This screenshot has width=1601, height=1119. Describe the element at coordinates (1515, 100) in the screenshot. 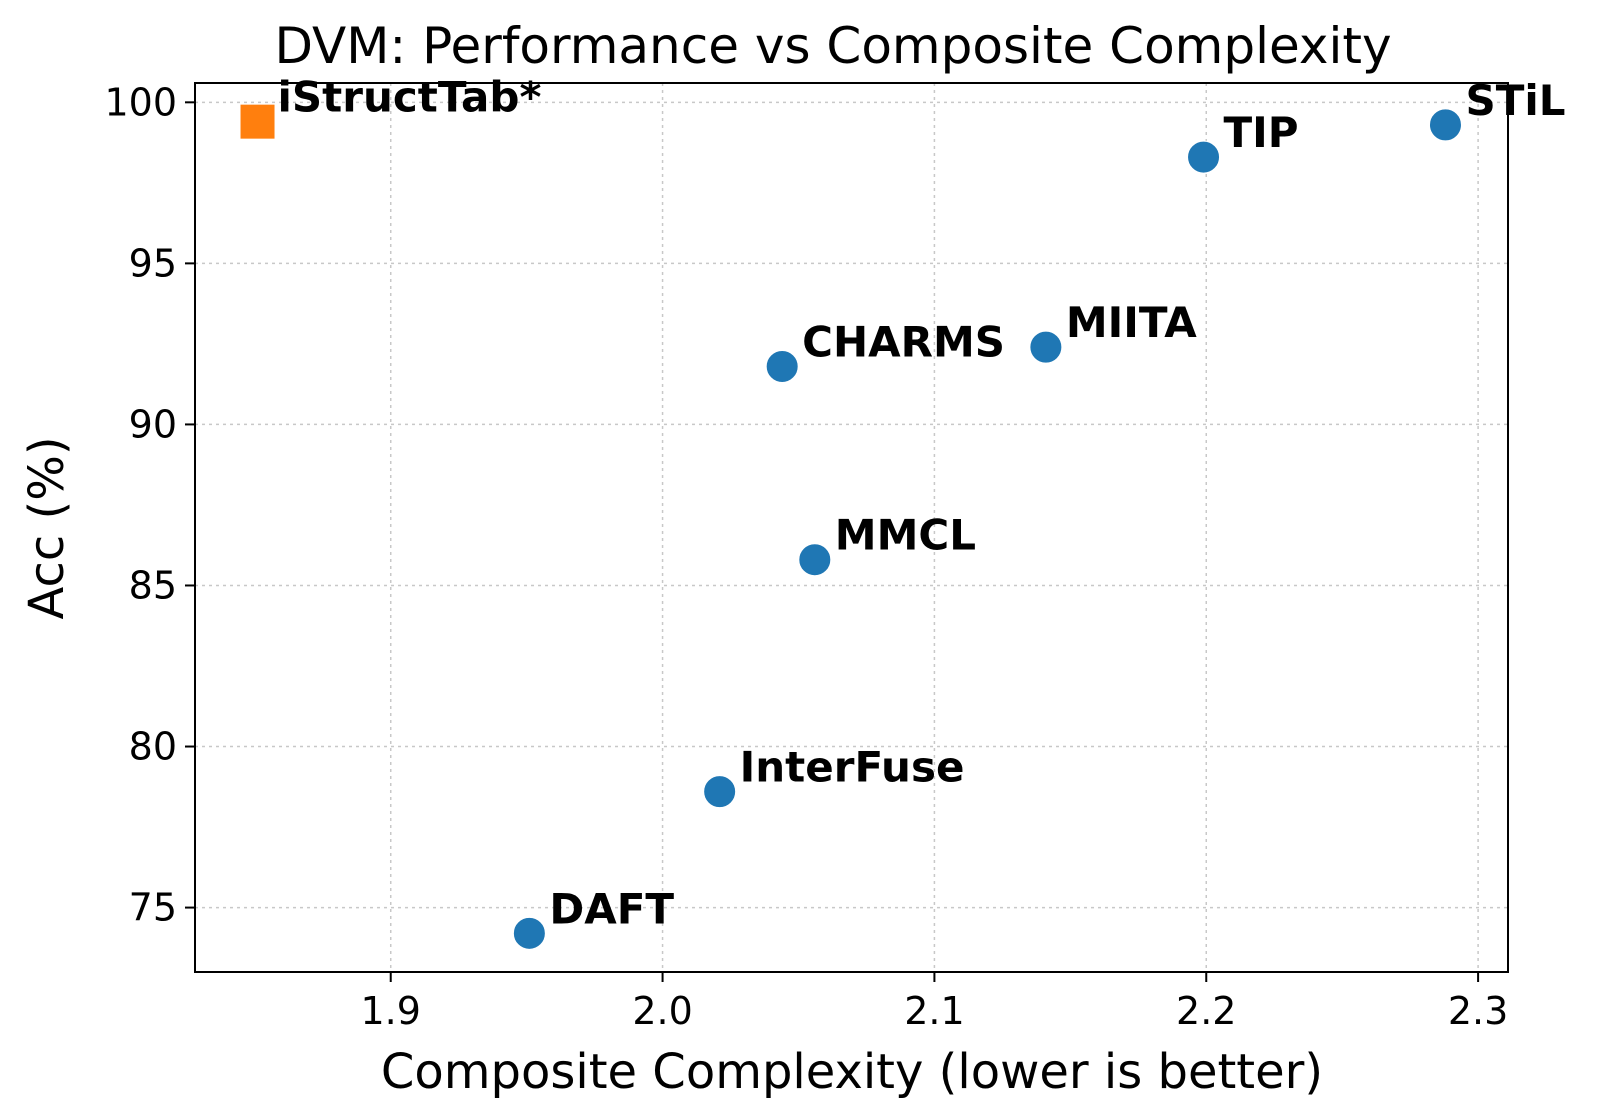

I see `data-point-label: STiL` at that location.